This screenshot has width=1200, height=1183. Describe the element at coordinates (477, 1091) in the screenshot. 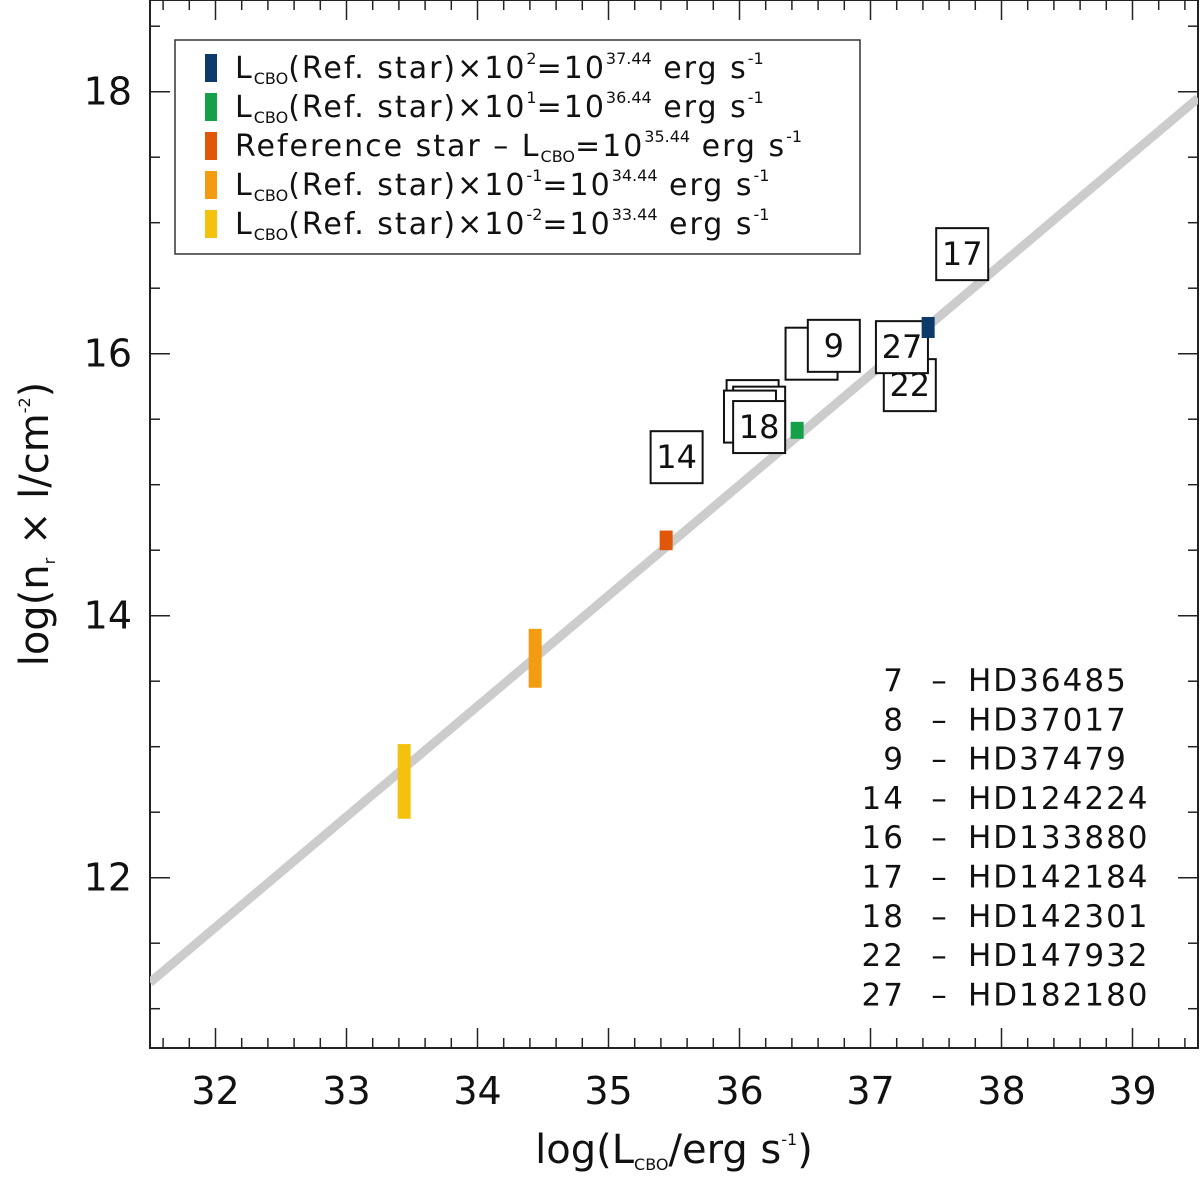

I see `x-tick-label: 34` at that location.